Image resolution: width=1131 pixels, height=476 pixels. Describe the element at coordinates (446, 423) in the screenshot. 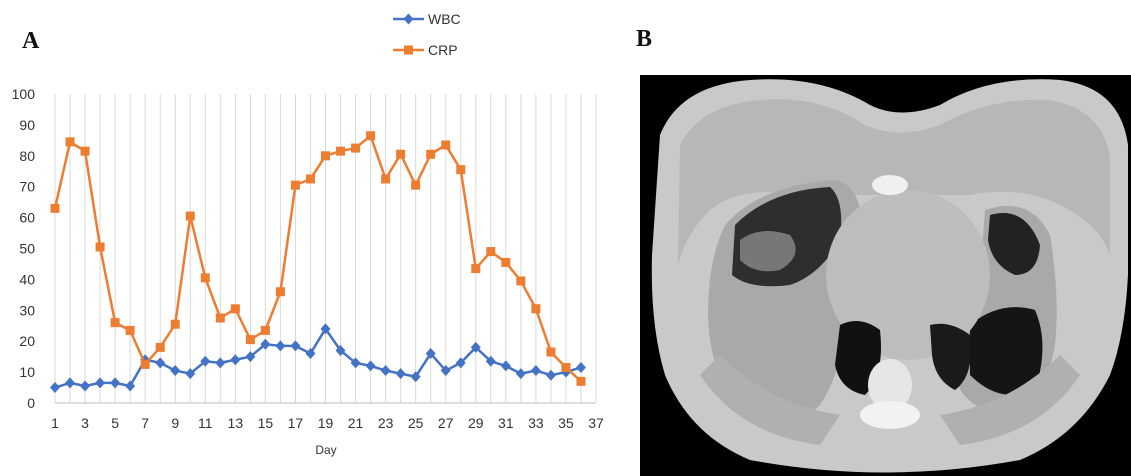

I see `x-tick-label: 27` at that location.